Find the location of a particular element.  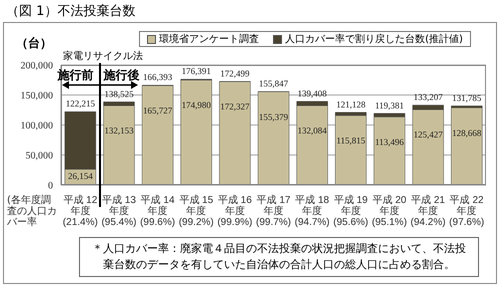

total-label: 166,393 is located at coordinates (158, 77).